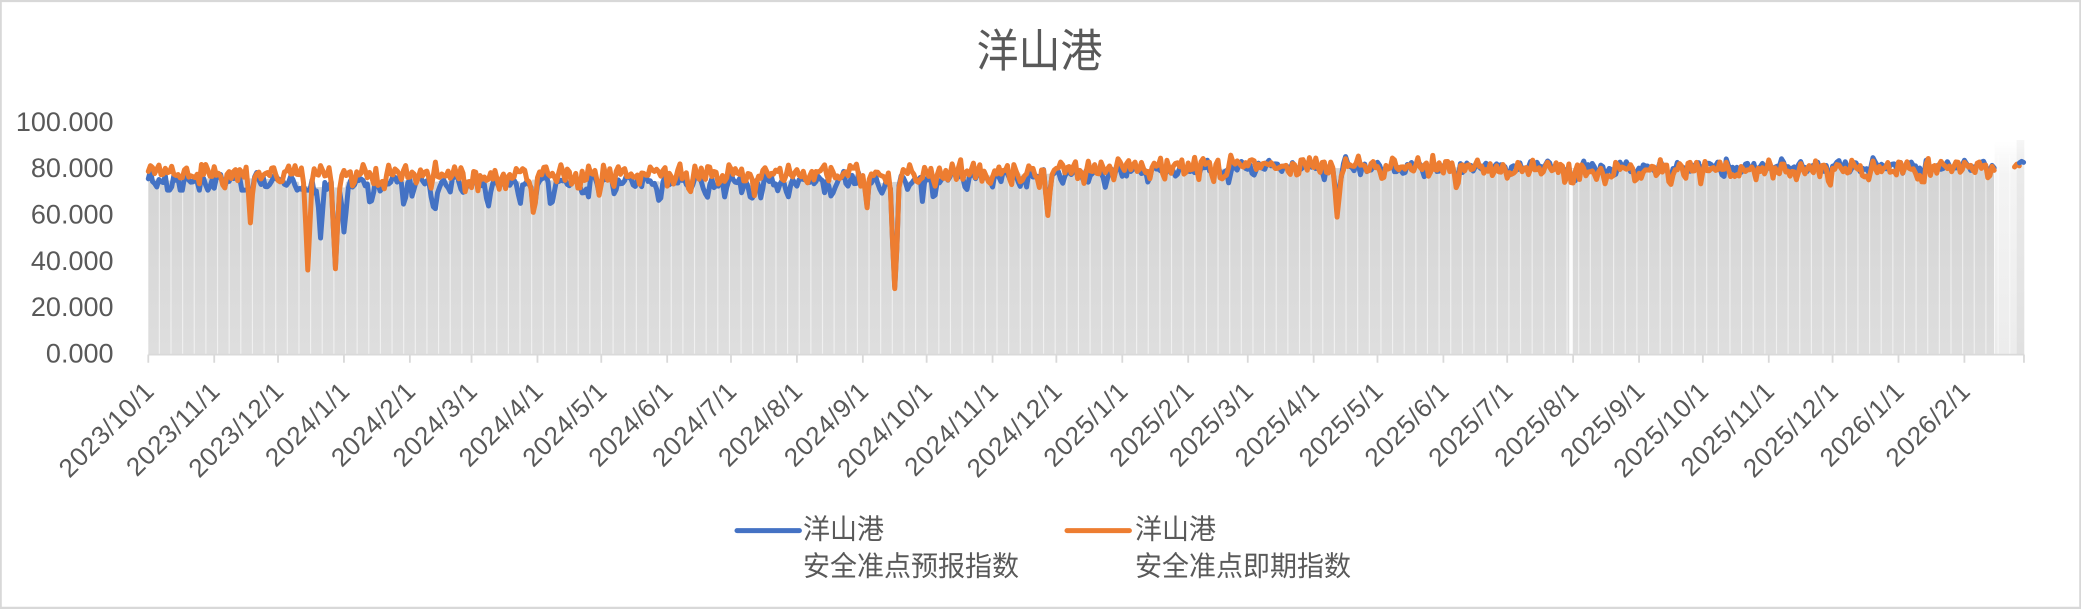 This screenshot has height=614, width=2081. Describe the element at coordinates (72, 168) in the screenshot. I see `svg-text: 80.000` at that location.